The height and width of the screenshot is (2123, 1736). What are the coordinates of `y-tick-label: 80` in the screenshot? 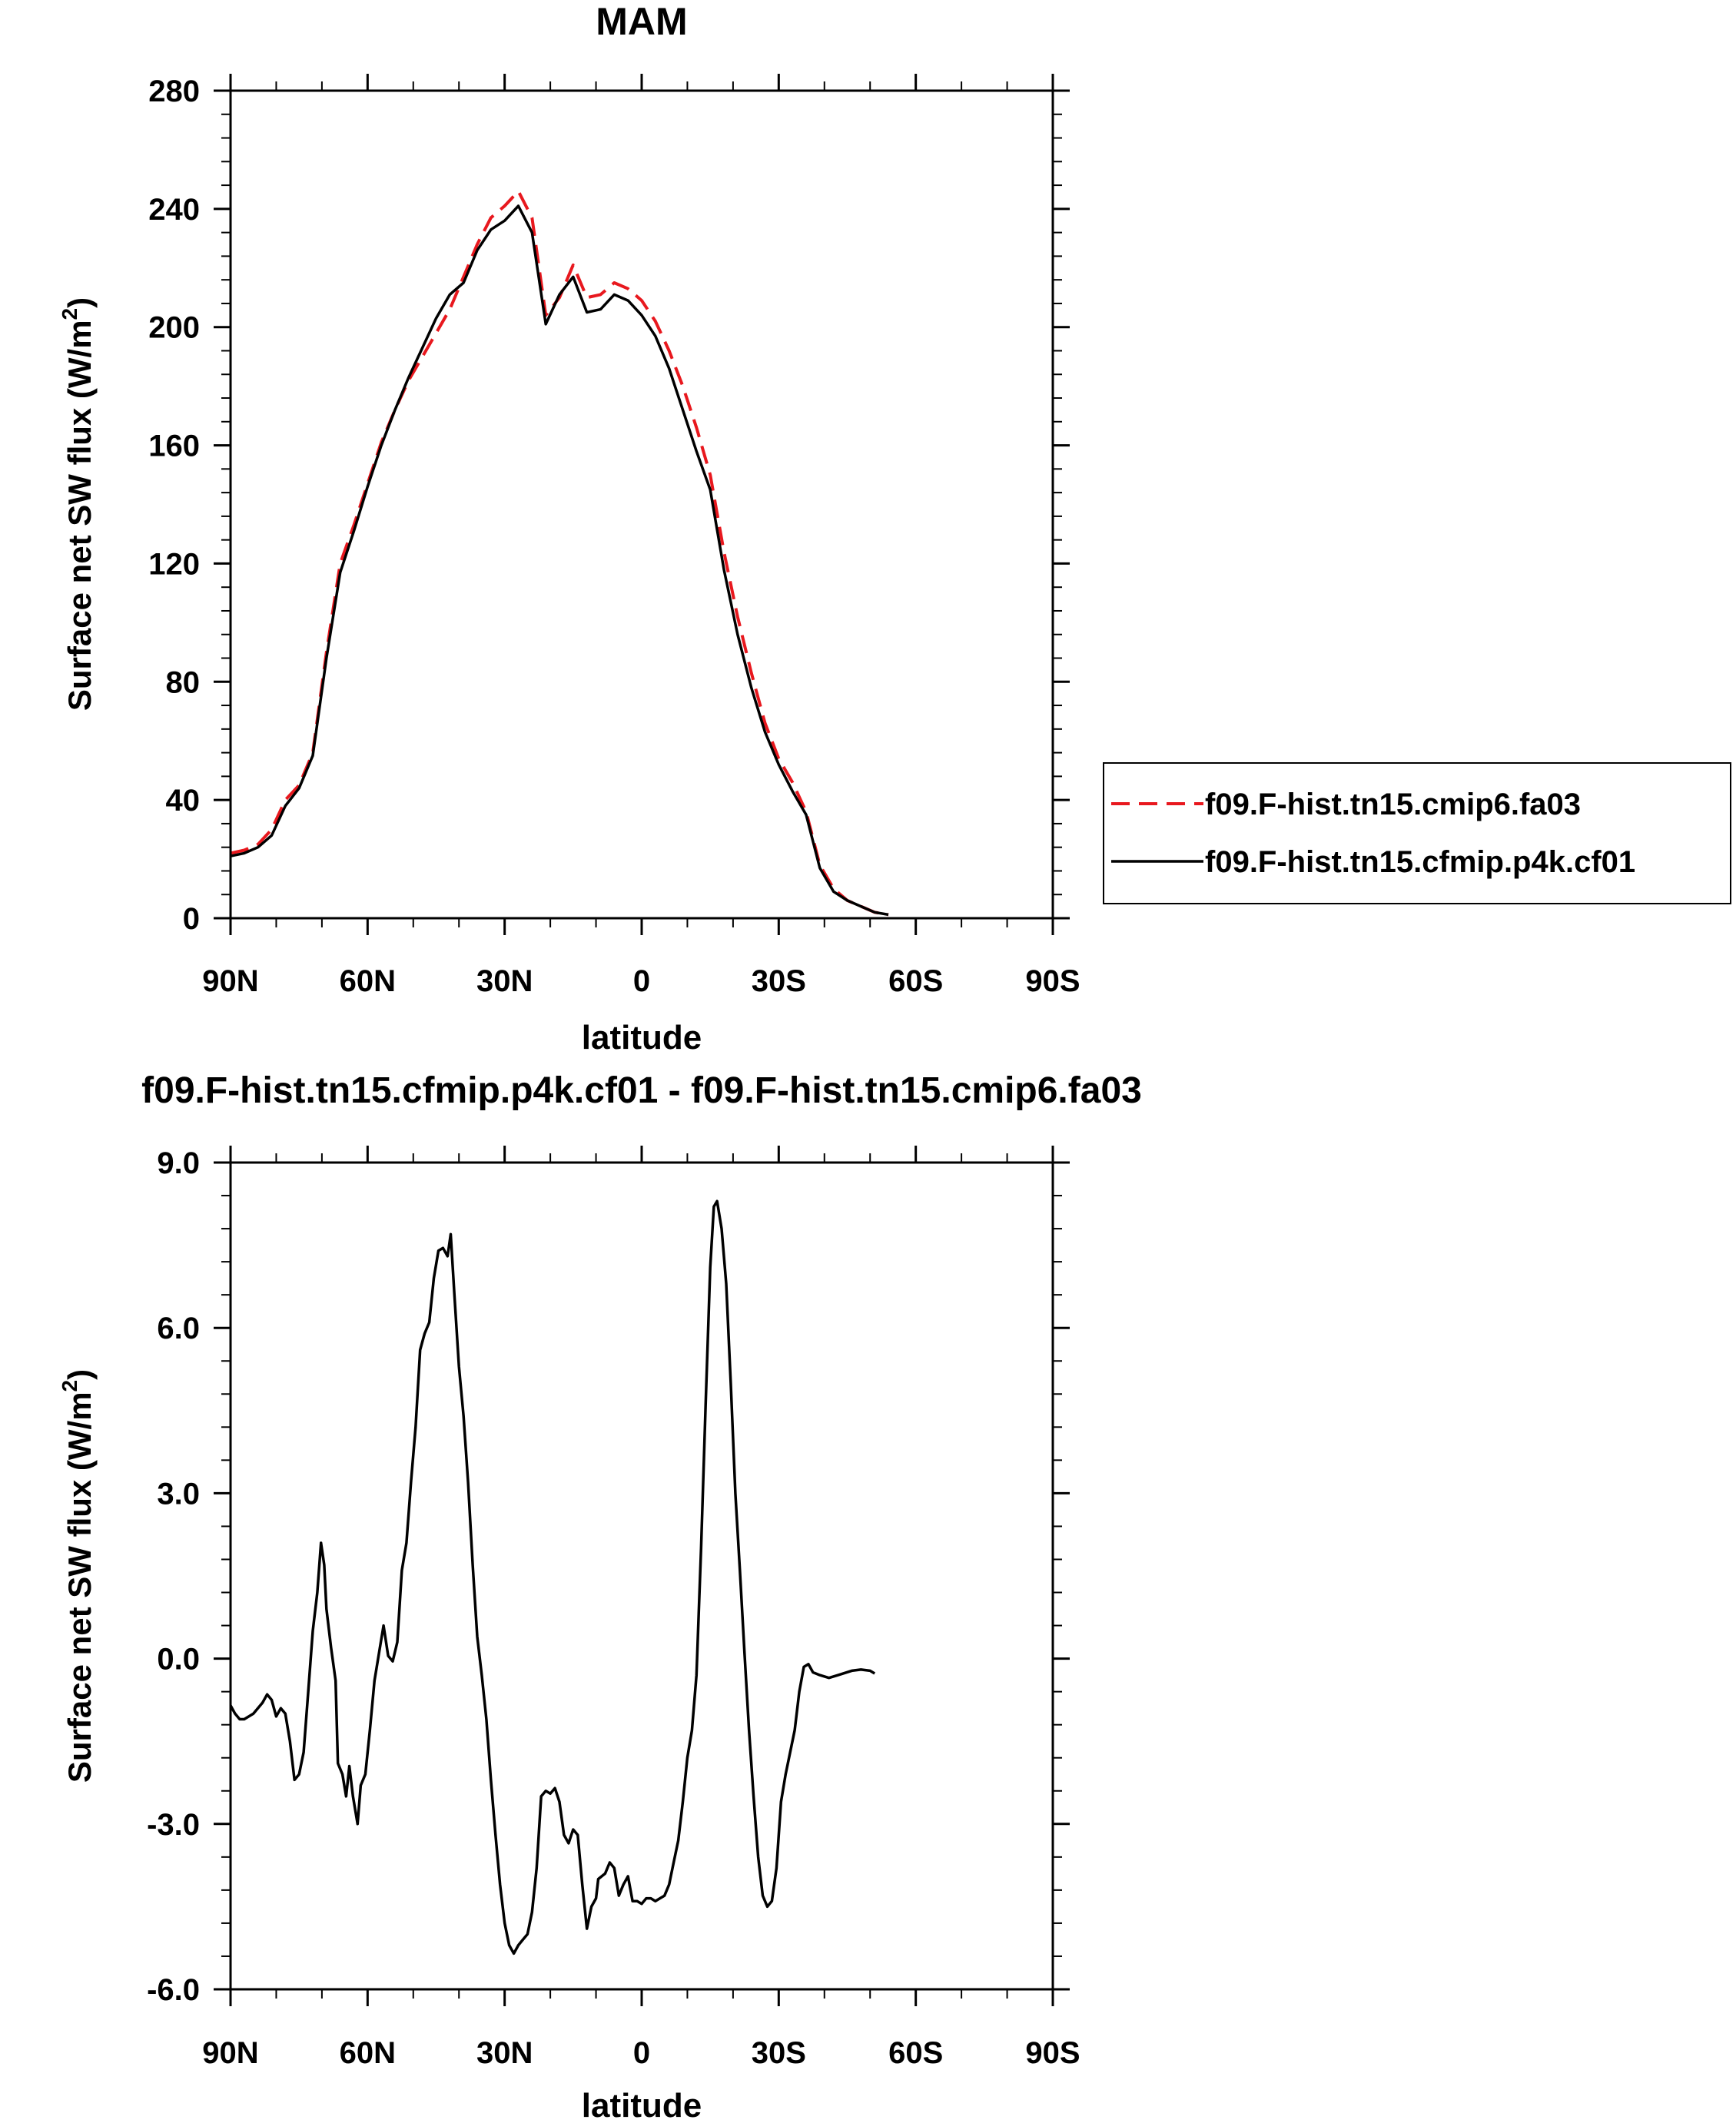 It's located at (184, 682).